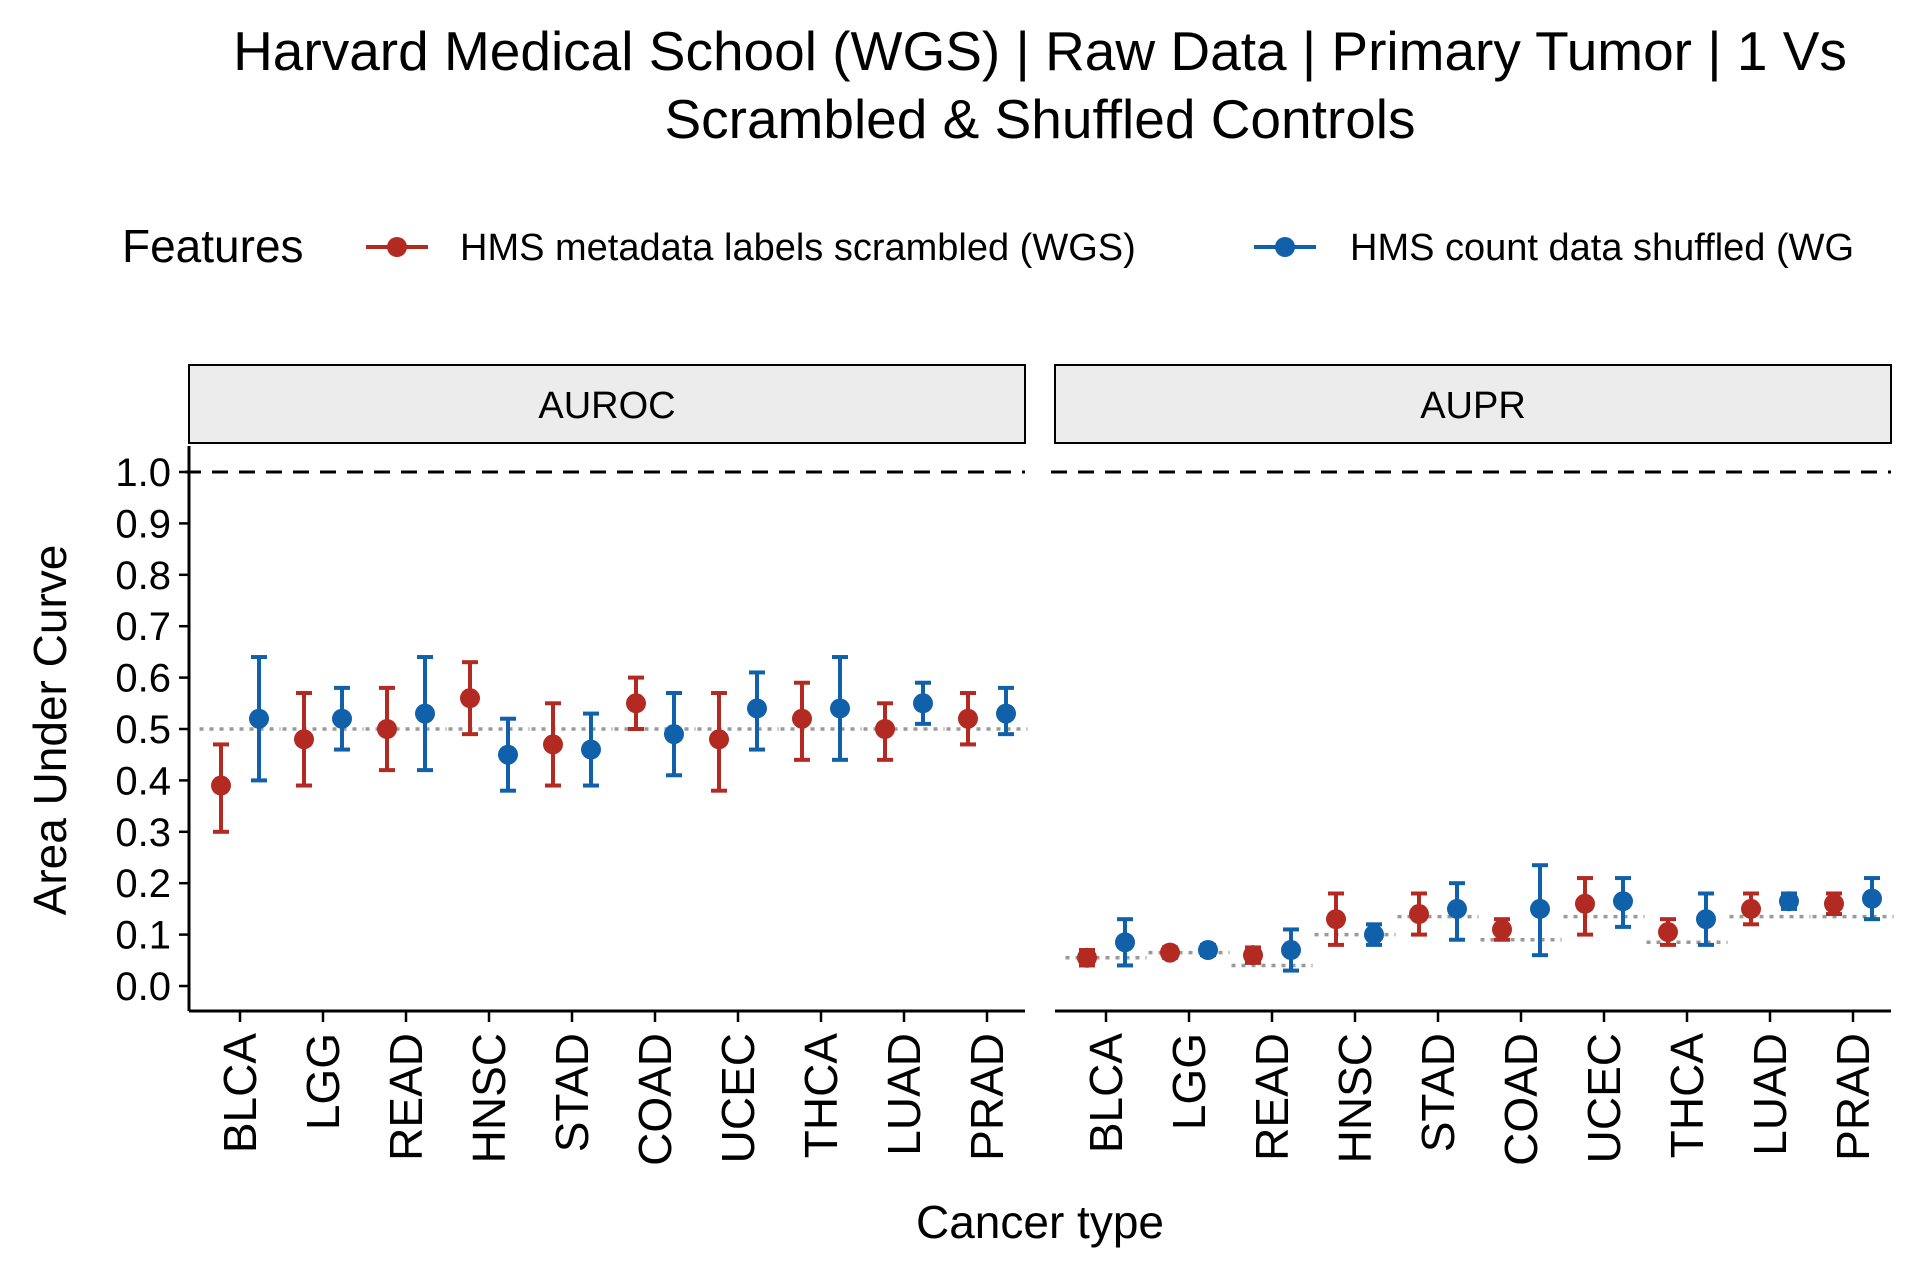 The width and height of the screenshot is (1920, 1280). Describe the element at coordinates (798, 248) in the screenshot. I see `legend-label-scrambled: HMS metadata labels scrambled (WGS)` at that location.